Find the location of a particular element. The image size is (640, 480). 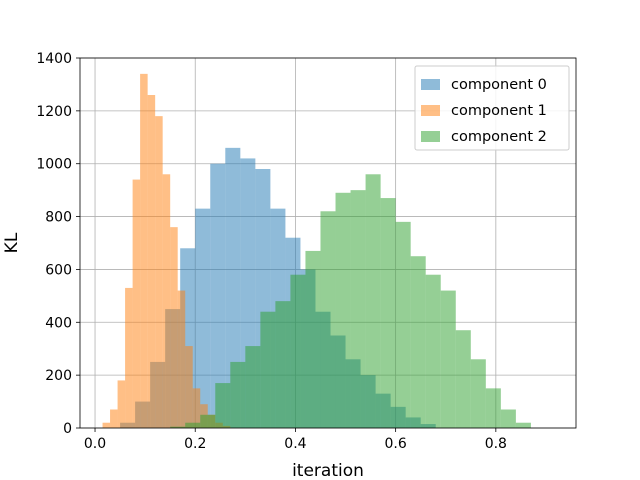

legend-label: component 0 is located at coordinates (499, 85).